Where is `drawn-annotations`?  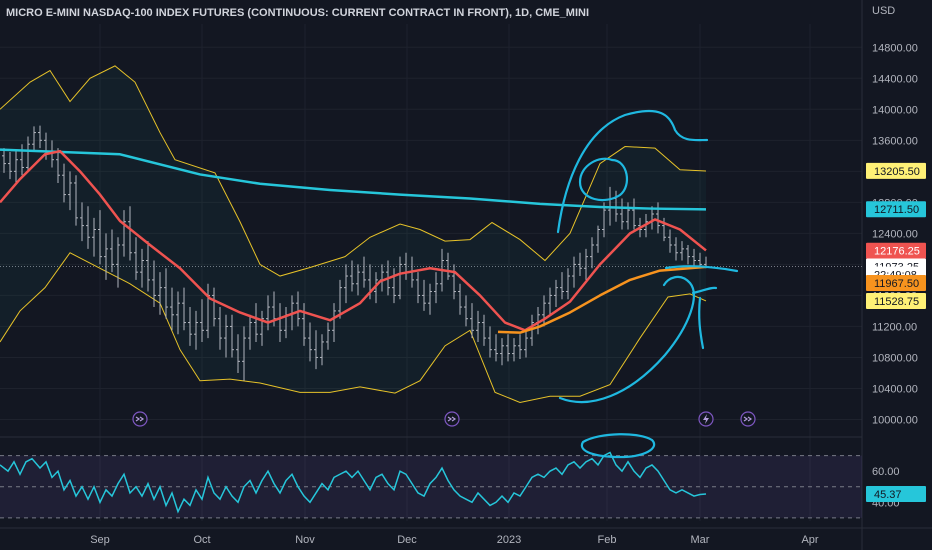 drawn-annotations is located at coordinates (647, 284).